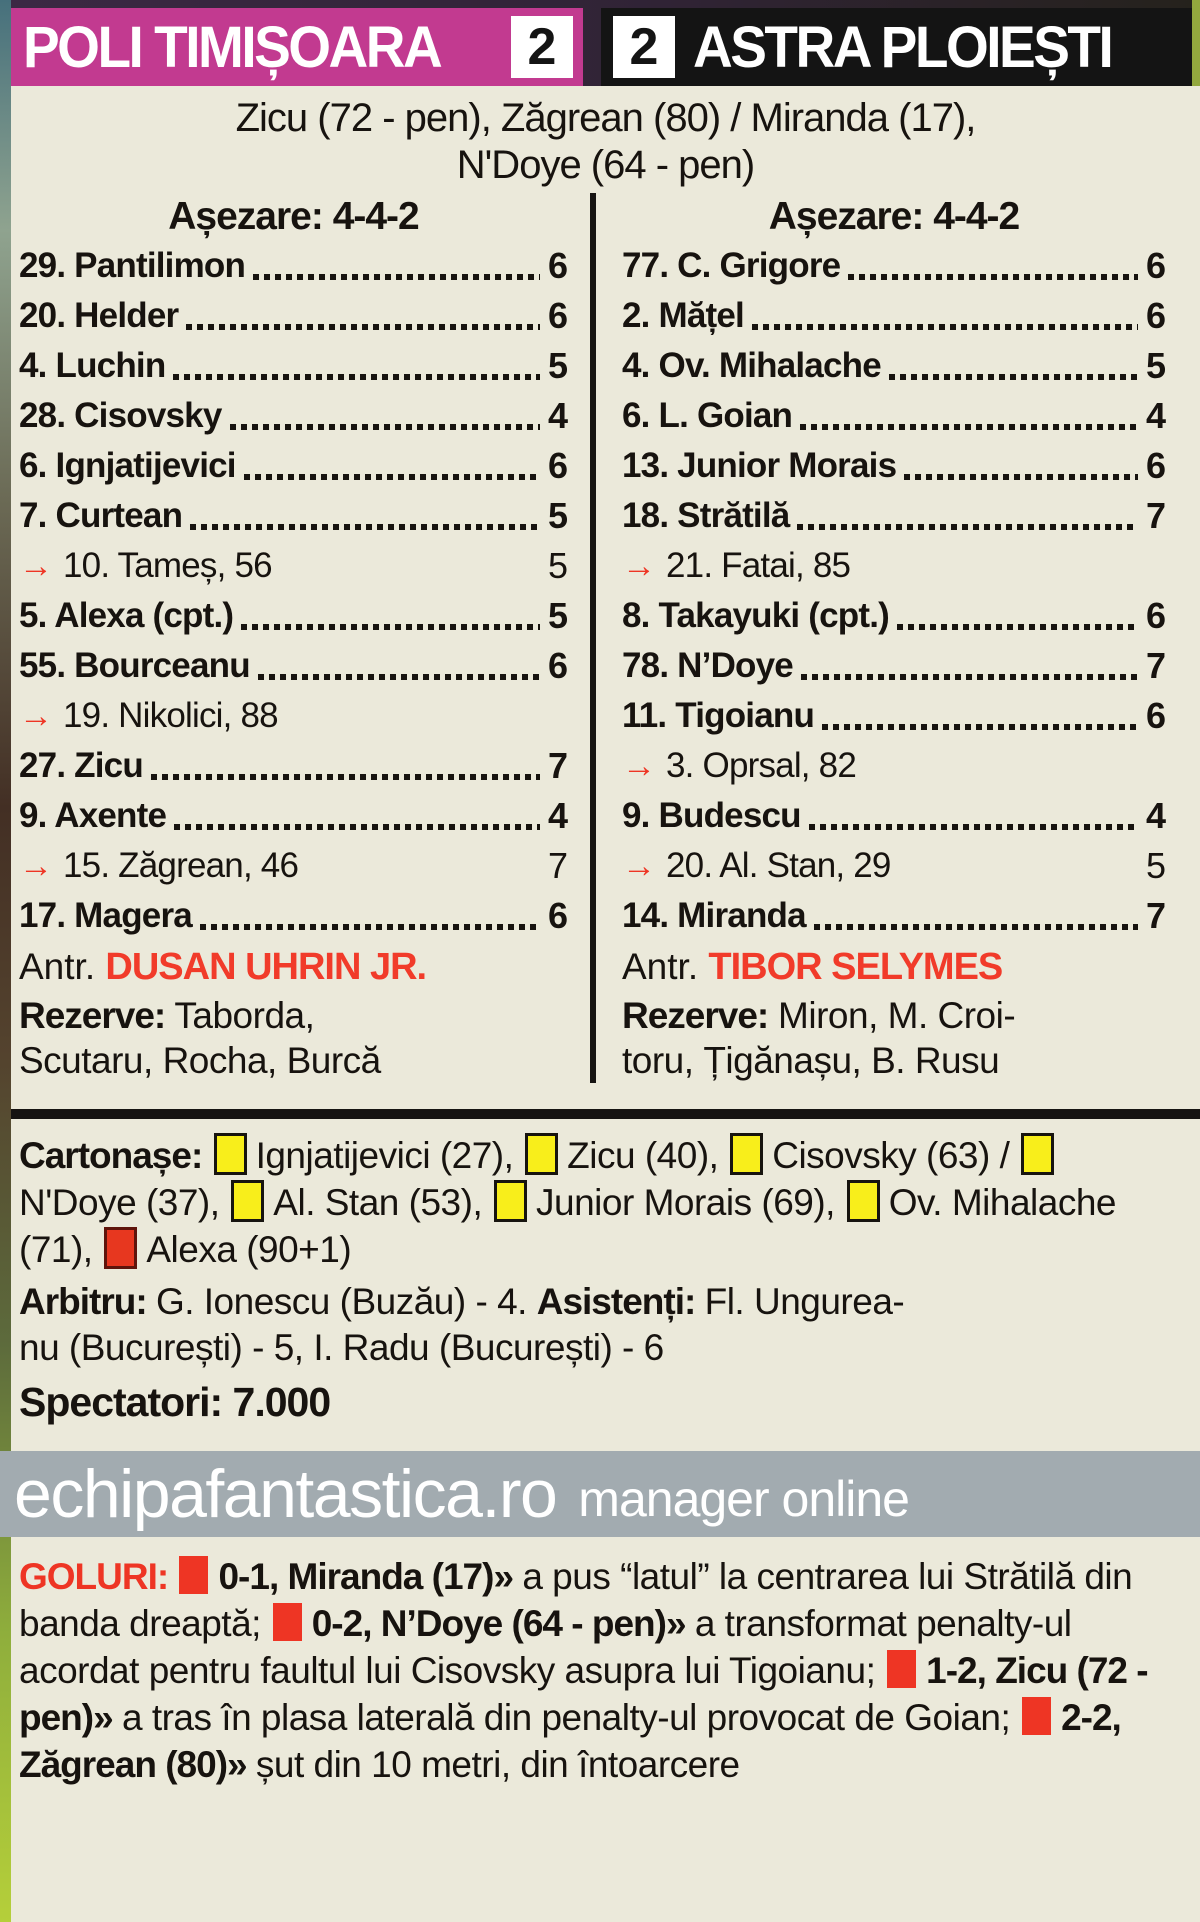 This screenshot has height=1922, width=1200. I want to click on away-score: 2, so click(644, 47).